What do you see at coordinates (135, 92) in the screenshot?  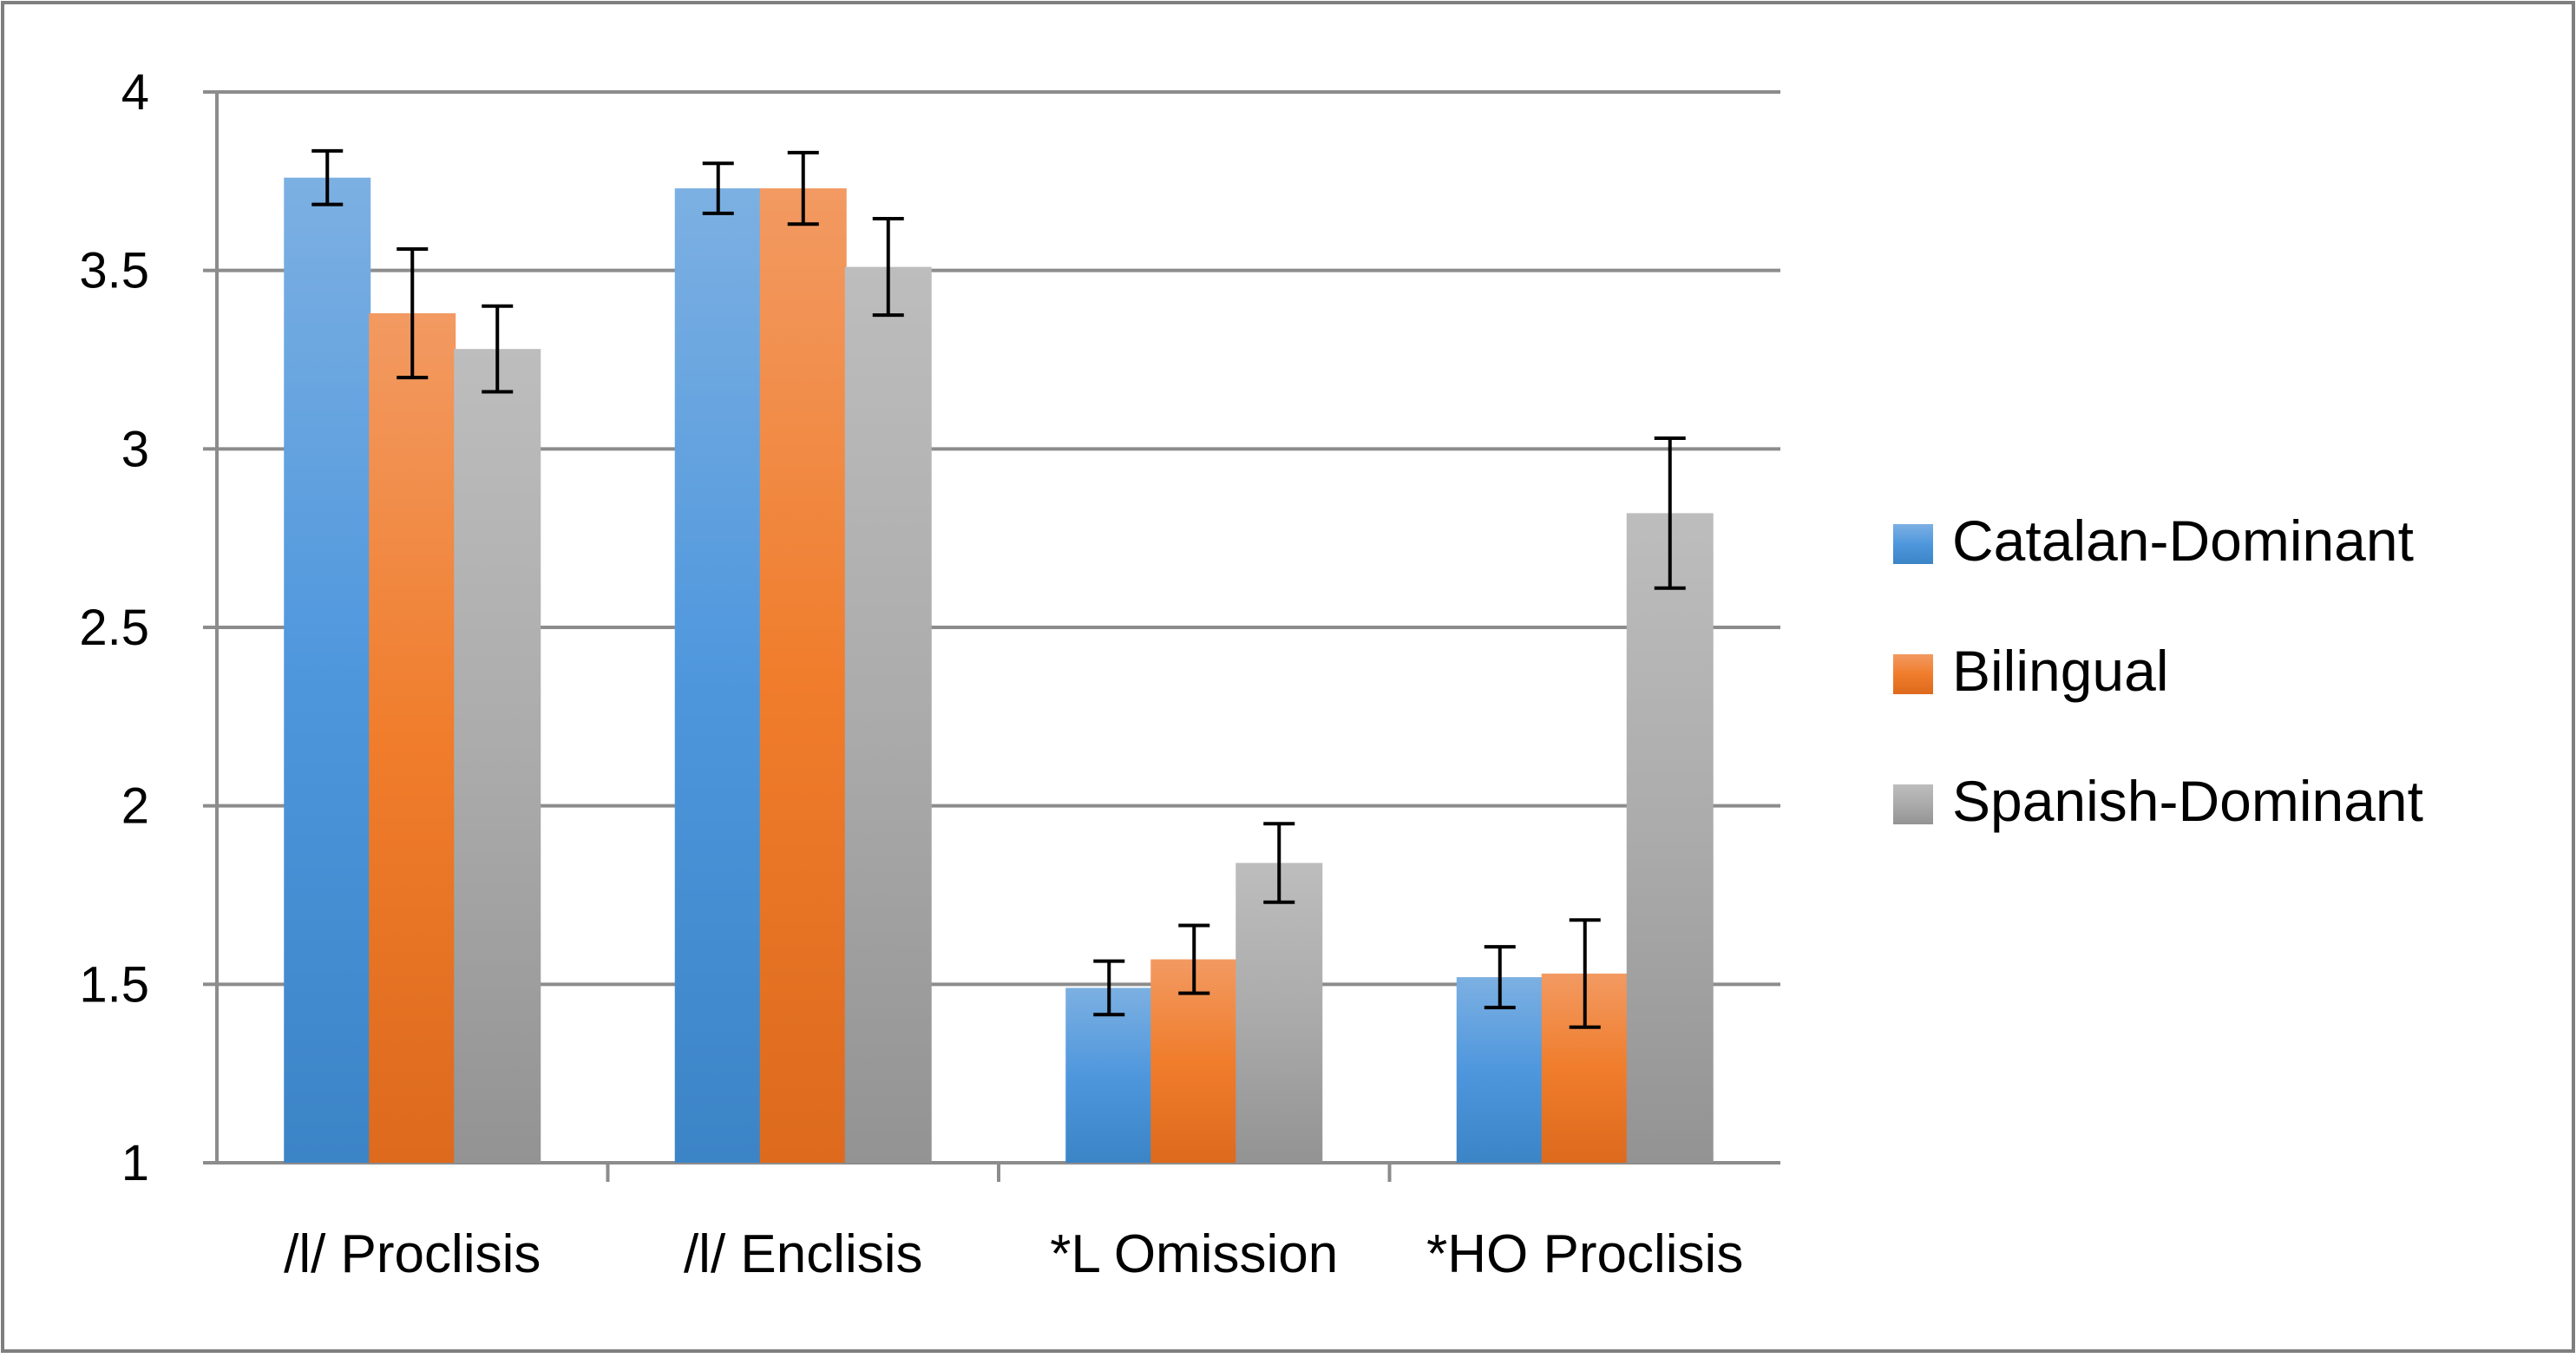 I see `y-tick-label: 4` at bounding box center [135, 92].